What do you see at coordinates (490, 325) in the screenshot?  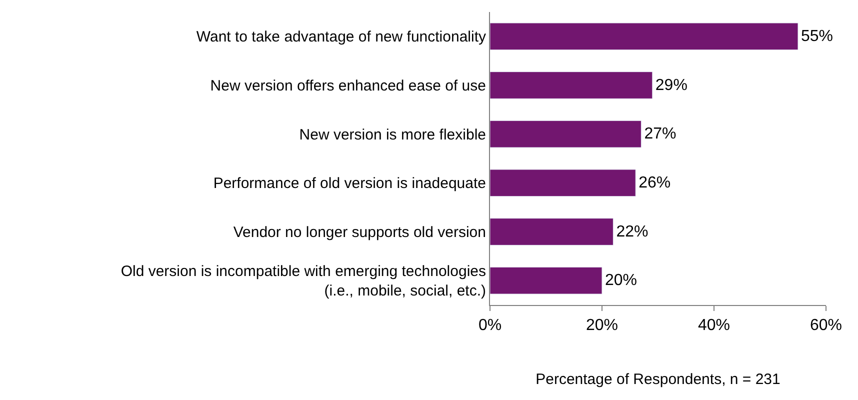 I see `x-tick-label: 0%` at bounding box center [490, 325].